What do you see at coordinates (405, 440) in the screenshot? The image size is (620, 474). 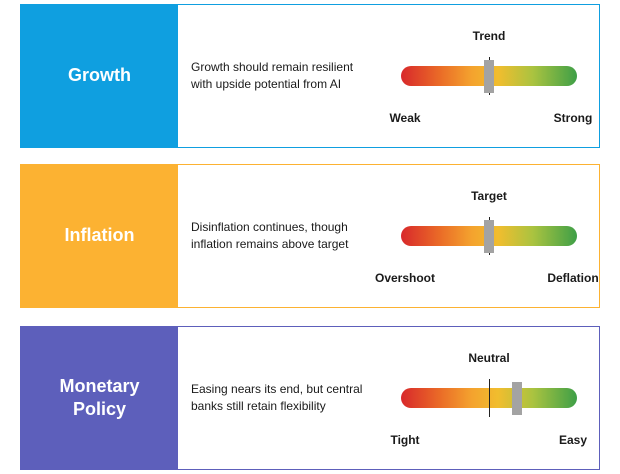 I see `gauge-left-label: Tight` at bounding box center [405, 440].